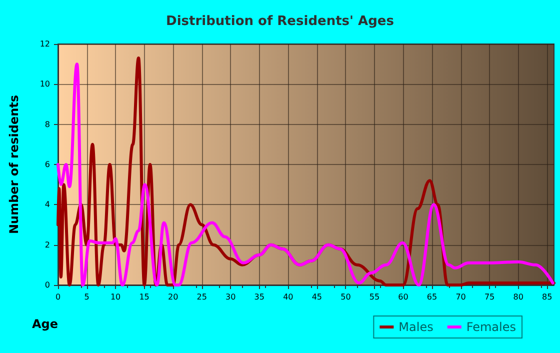 This screenshot has width=560, height=353. I want to click on y-tick-label: 2, so click(47, 245).